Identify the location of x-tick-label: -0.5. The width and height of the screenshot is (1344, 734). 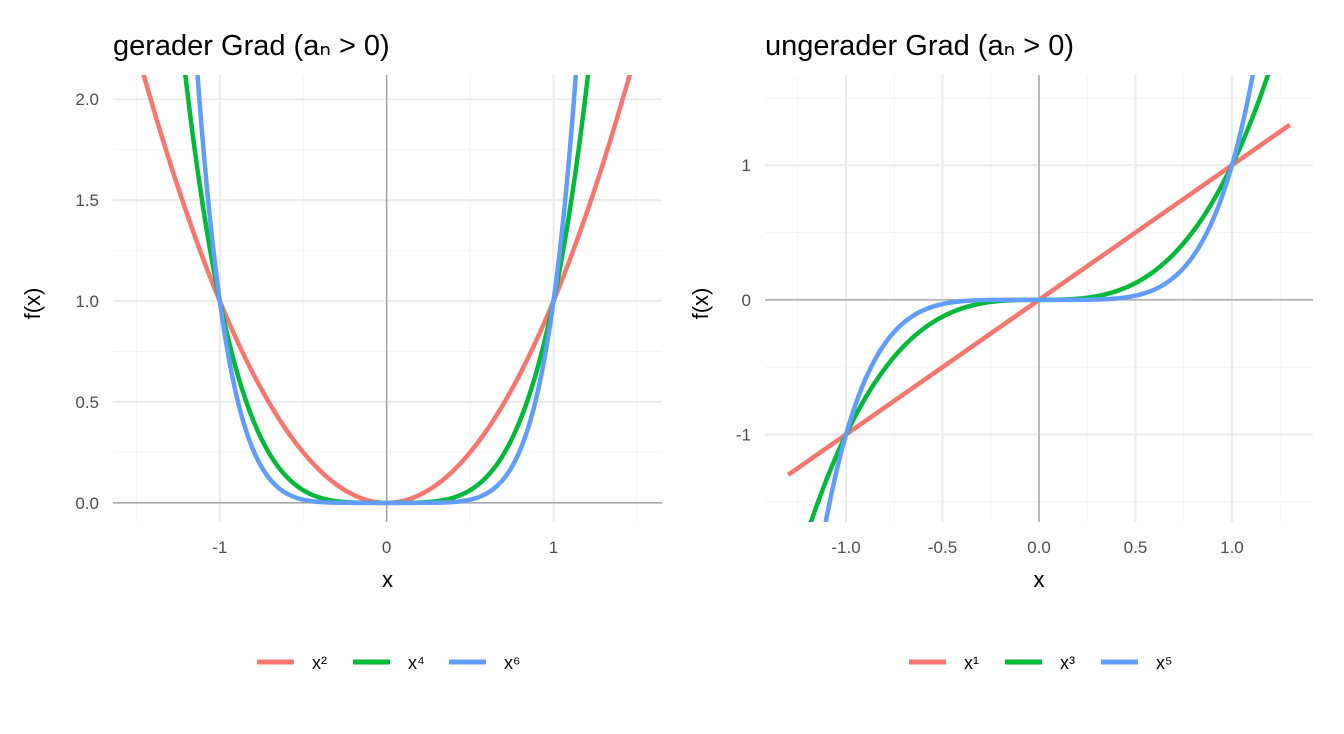
(942, 547).